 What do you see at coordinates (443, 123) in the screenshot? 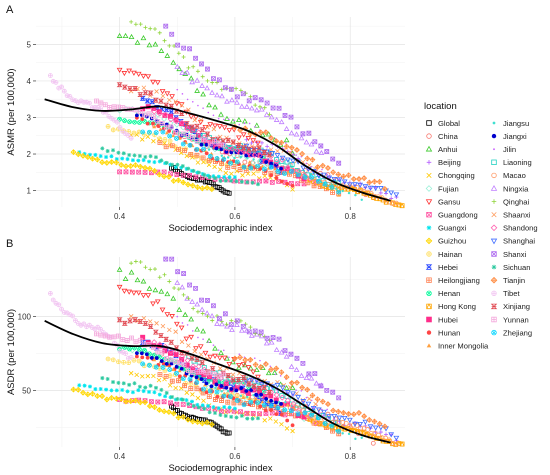
I see `legend-item-global: Global` at bounding box center [443, 123].